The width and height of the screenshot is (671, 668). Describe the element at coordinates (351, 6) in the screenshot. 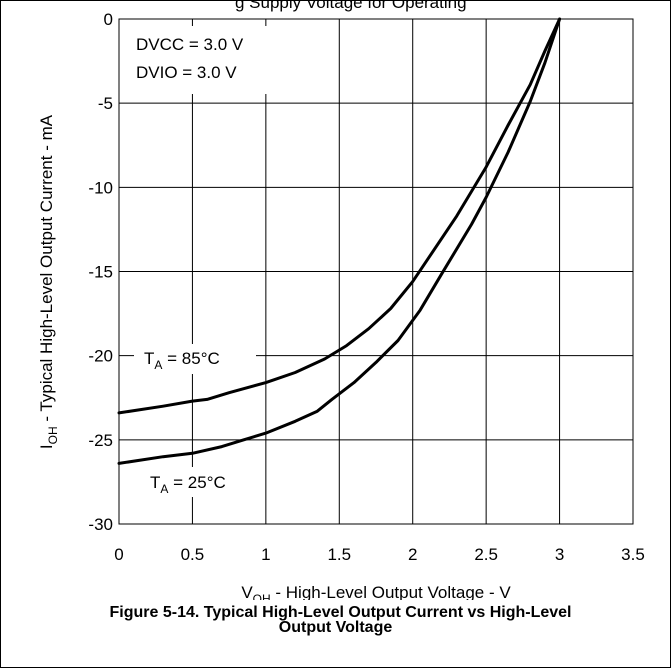

I see `page-header-fragment: g Supply Voltage for Operating` at that location.